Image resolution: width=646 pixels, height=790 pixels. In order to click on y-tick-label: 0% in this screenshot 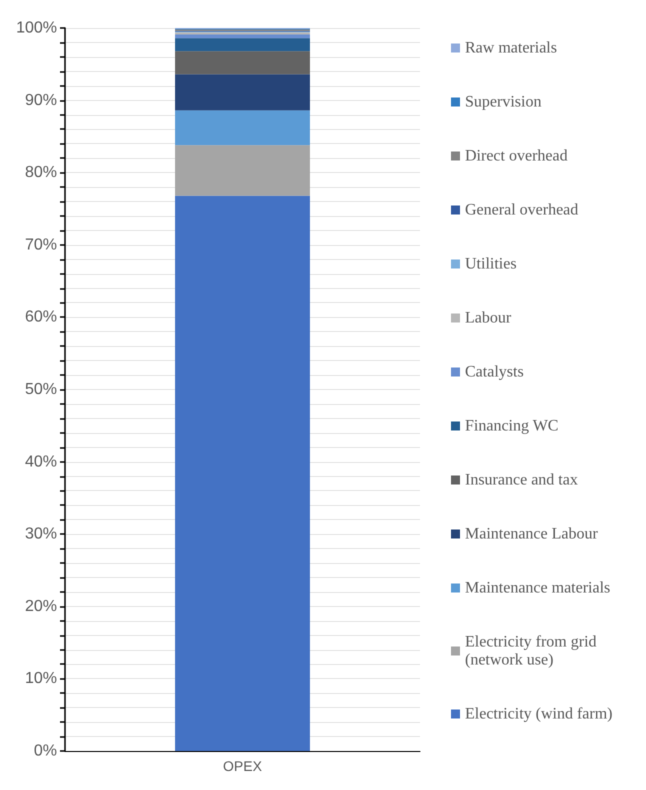, I will do `click(45, 751)`.